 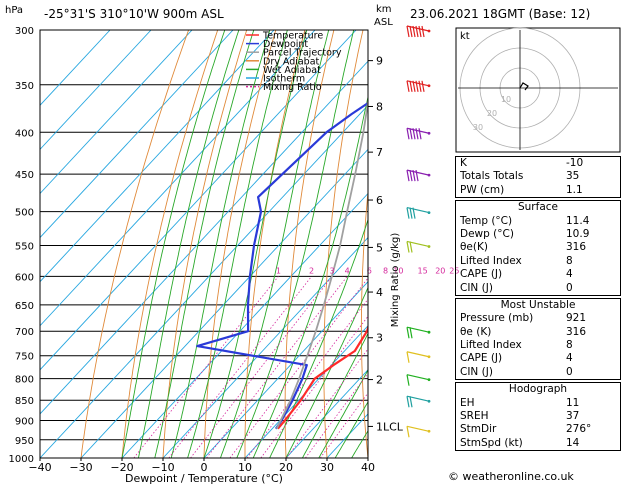 I want to click on mixing-ratio-label: 6, so click(x=369, y=270).